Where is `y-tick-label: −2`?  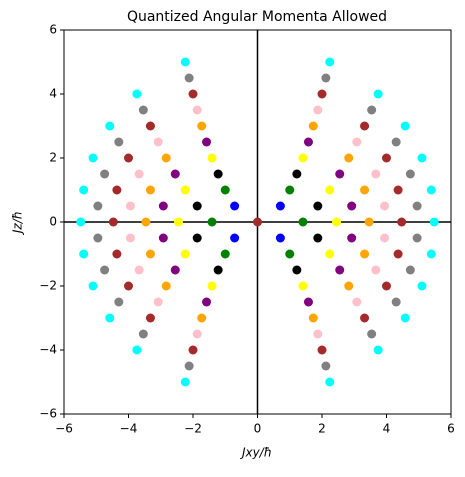
y-tick-label: −2 is located at coordinates (48, 286).